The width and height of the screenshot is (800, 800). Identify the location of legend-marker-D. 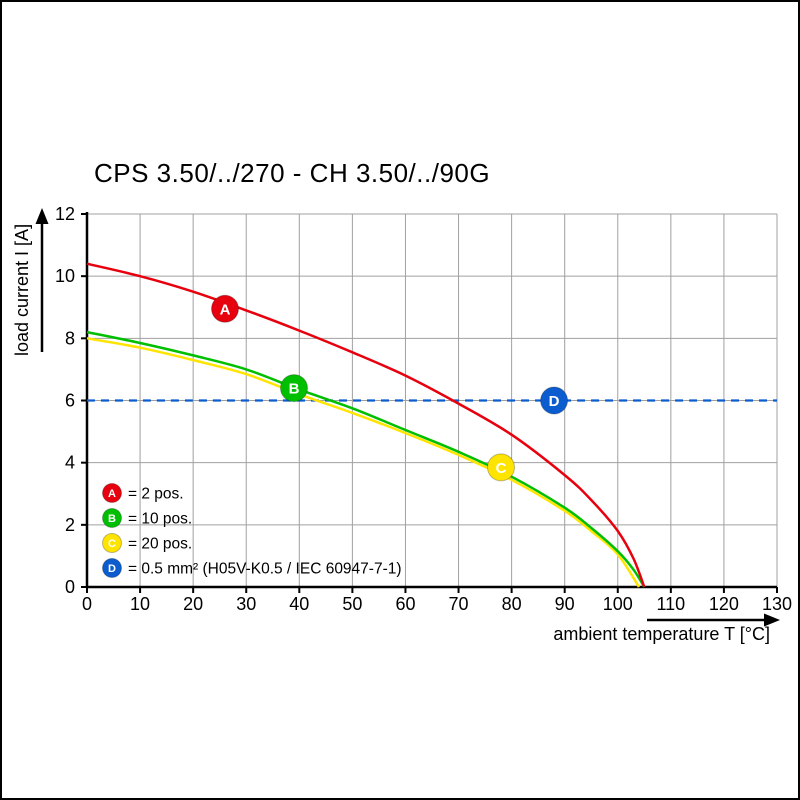
(112, 568).